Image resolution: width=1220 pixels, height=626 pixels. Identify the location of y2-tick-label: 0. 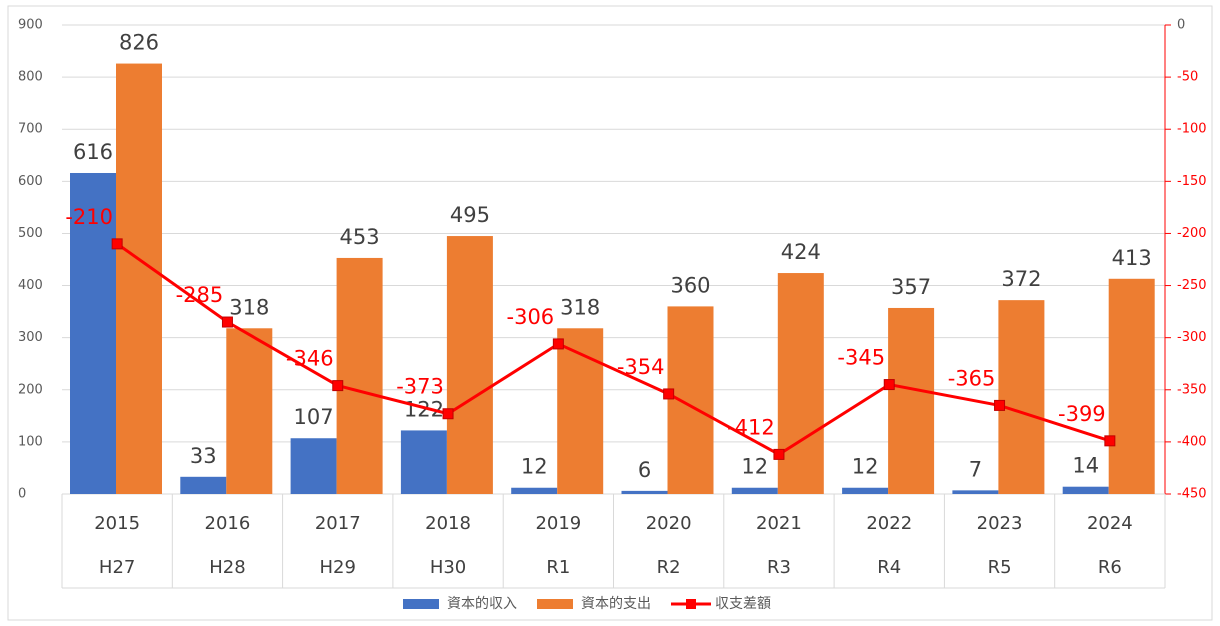
(1181, 25).